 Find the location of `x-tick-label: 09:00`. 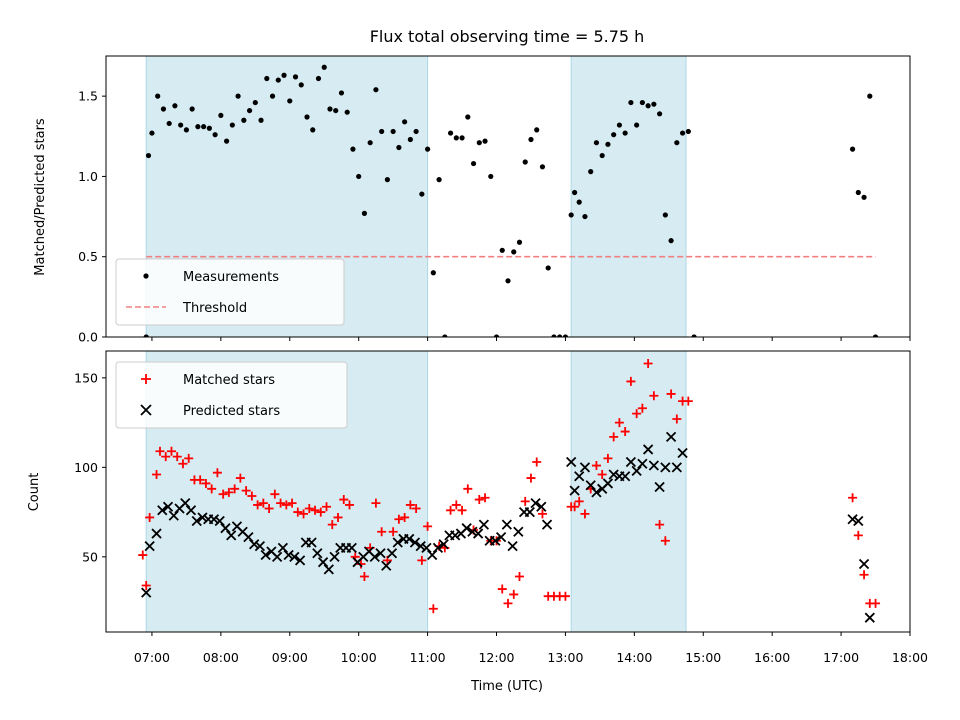

x-tick-label: 09:00 is located at coordinates (290, 657).